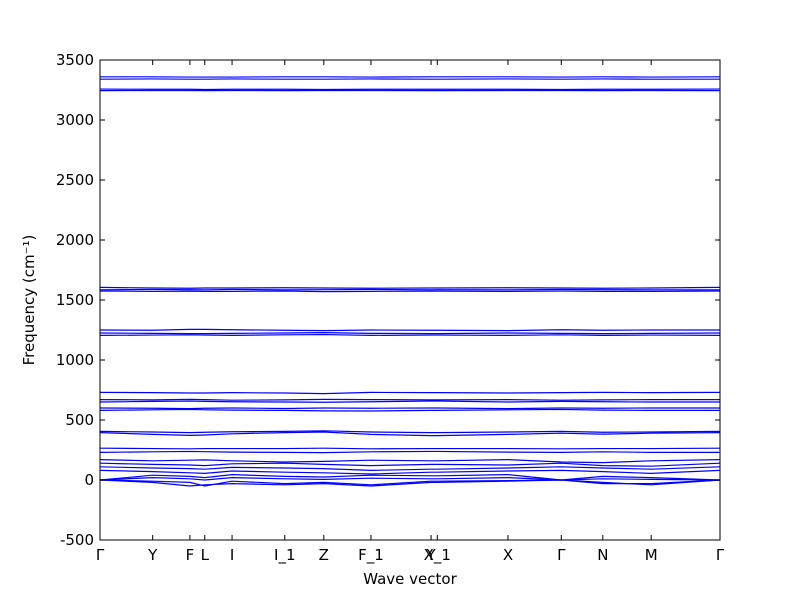 This screenshot has height=600, width=800. I want to click on y-tick-label: 1500, so click(75, 300).